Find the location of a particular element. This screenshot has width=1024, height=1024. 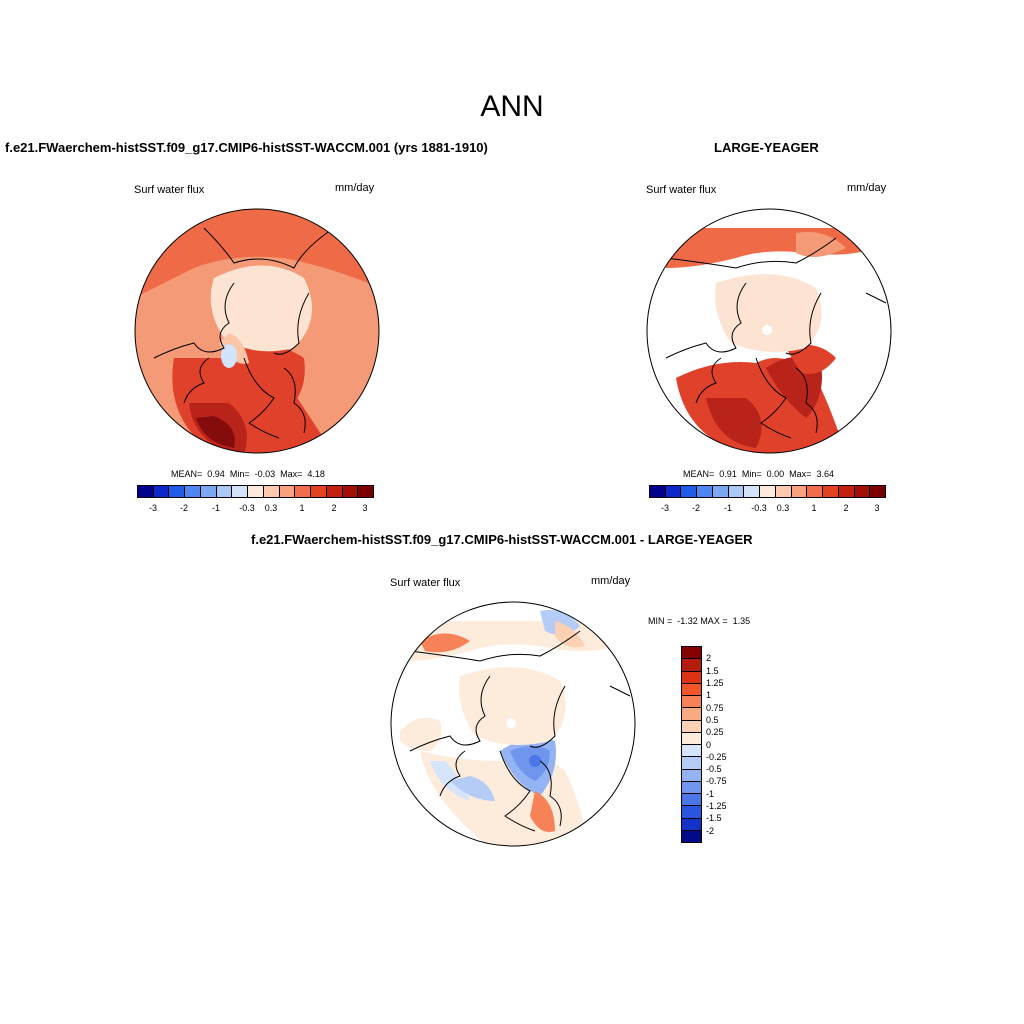

colorbar-tick-label: -0.5 is located at coordinates (714, 769).